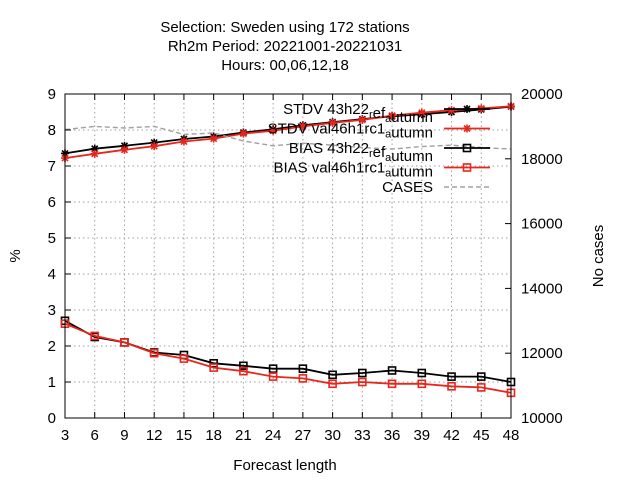 The image size is (640, 480). Describe the element at coordinates (52, 202) in the screenshot. I see `y-tick-label: 6` at that location.